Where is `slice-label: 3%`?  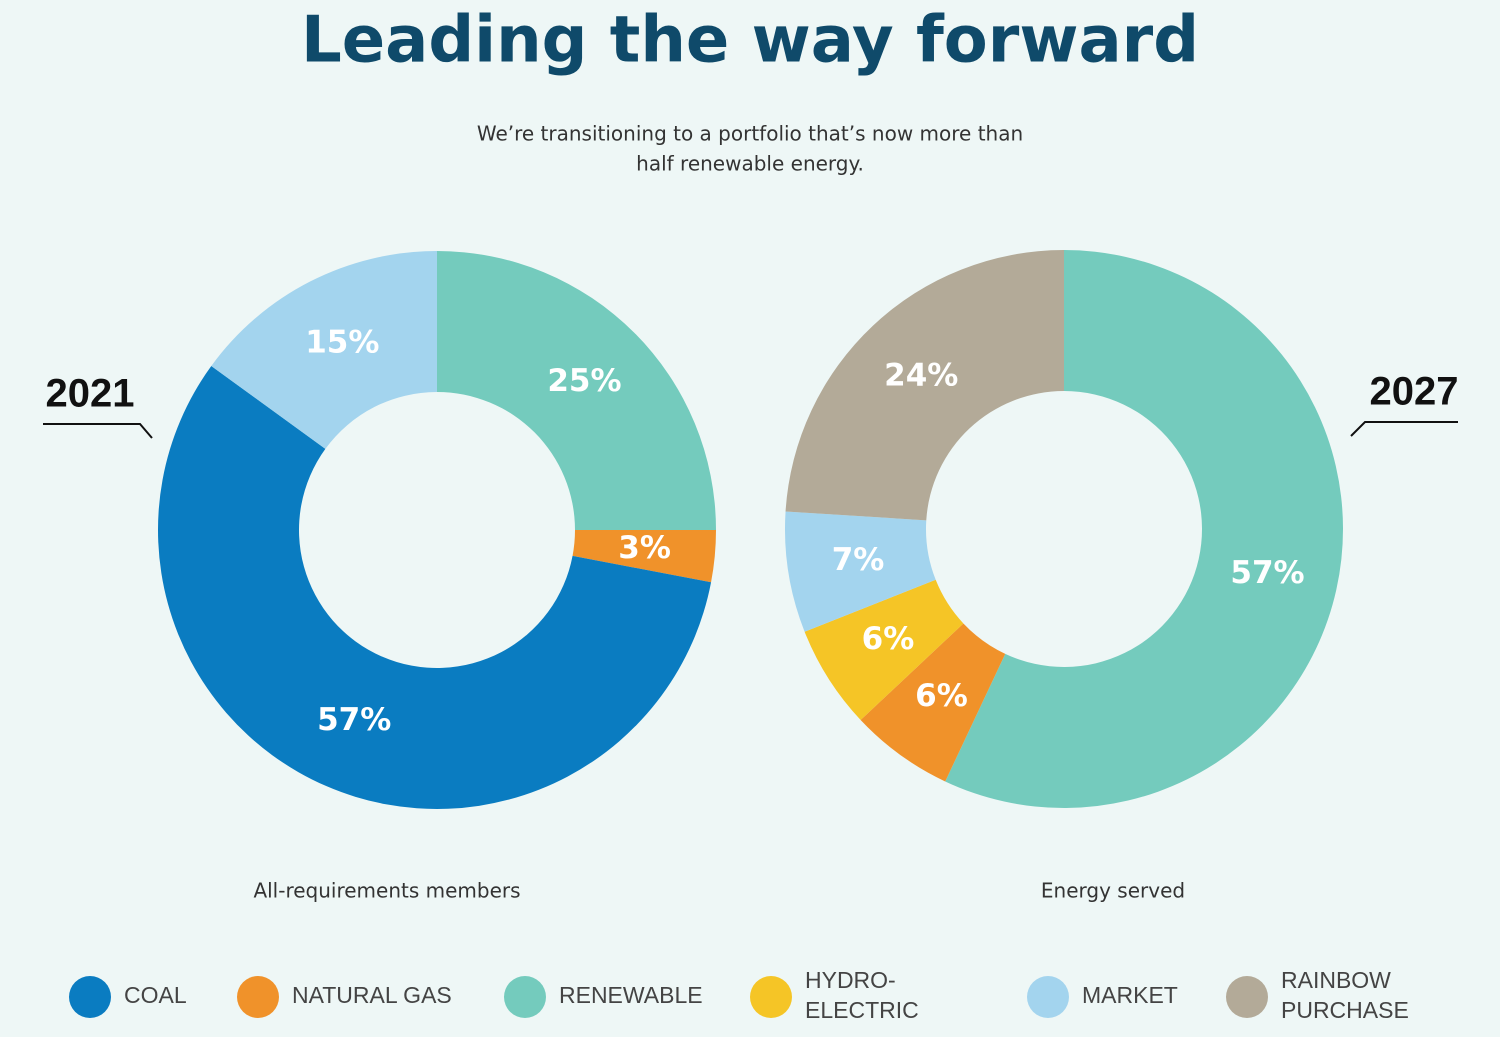 slice-label: 3% is located at coordinates (644, 548).